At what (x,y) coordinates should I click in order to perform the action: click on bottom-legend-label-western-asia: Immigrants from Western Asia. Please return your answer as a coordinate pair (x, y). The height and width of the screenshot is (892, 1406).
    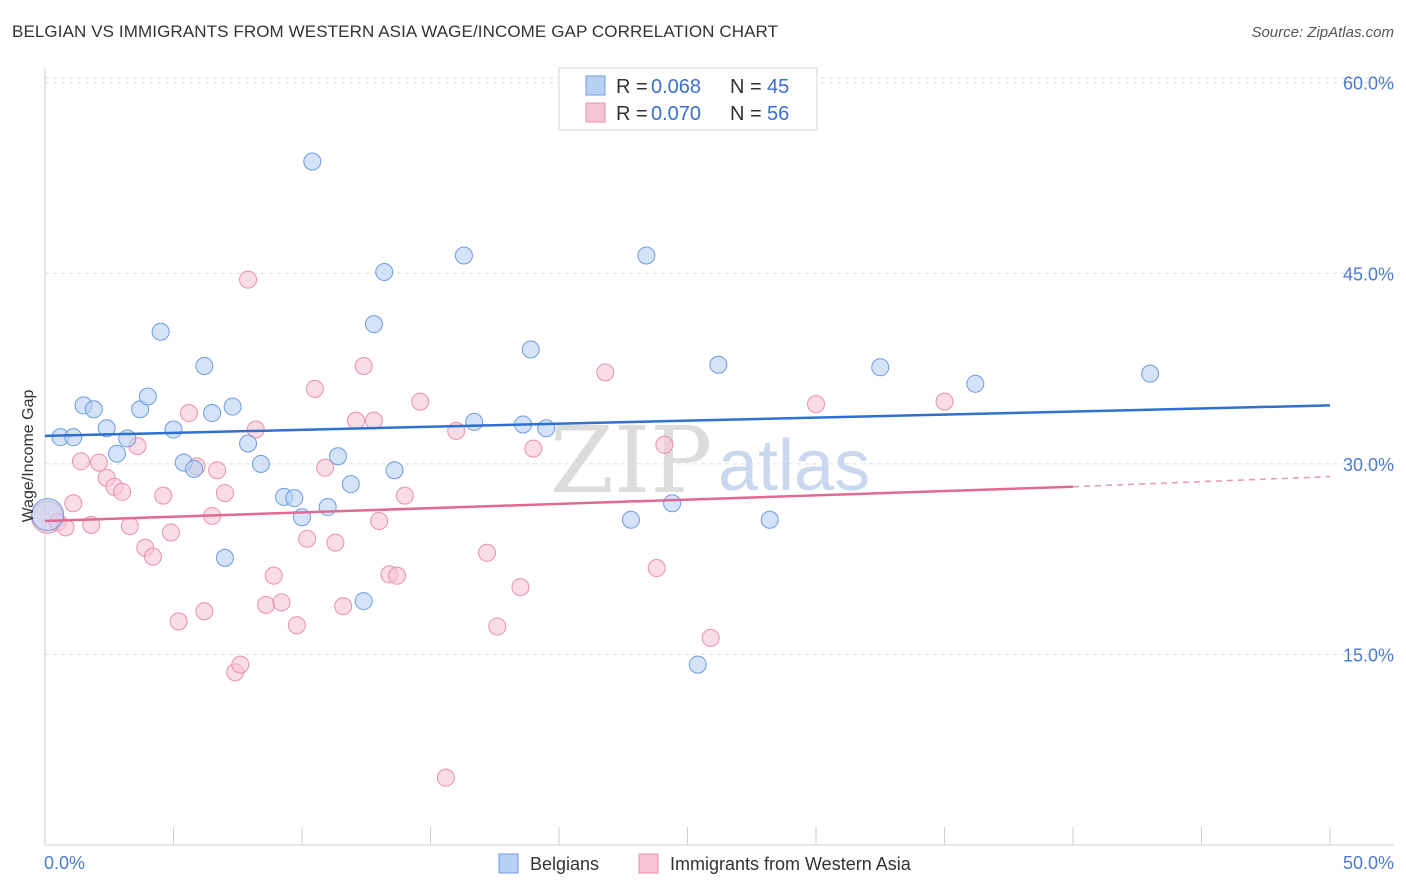
    Looking at the image, I should click on (791, 864).